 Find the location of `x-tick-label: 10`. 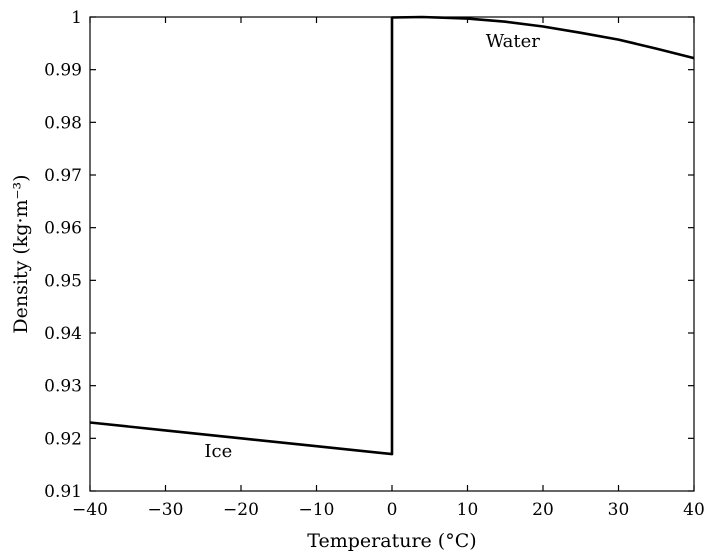

x-tick-label: 10 is located at coordinates (468, 510).